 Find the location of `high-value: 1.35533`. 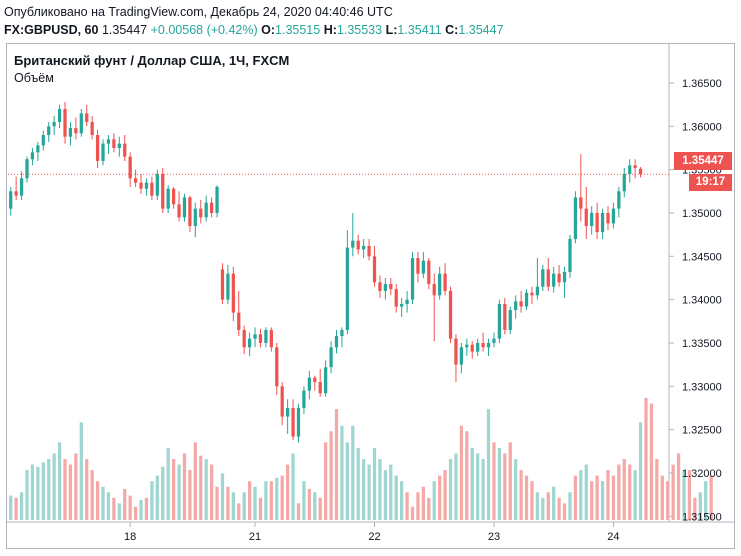

high-value: 1.35533 is located at coordinates (359, 30).